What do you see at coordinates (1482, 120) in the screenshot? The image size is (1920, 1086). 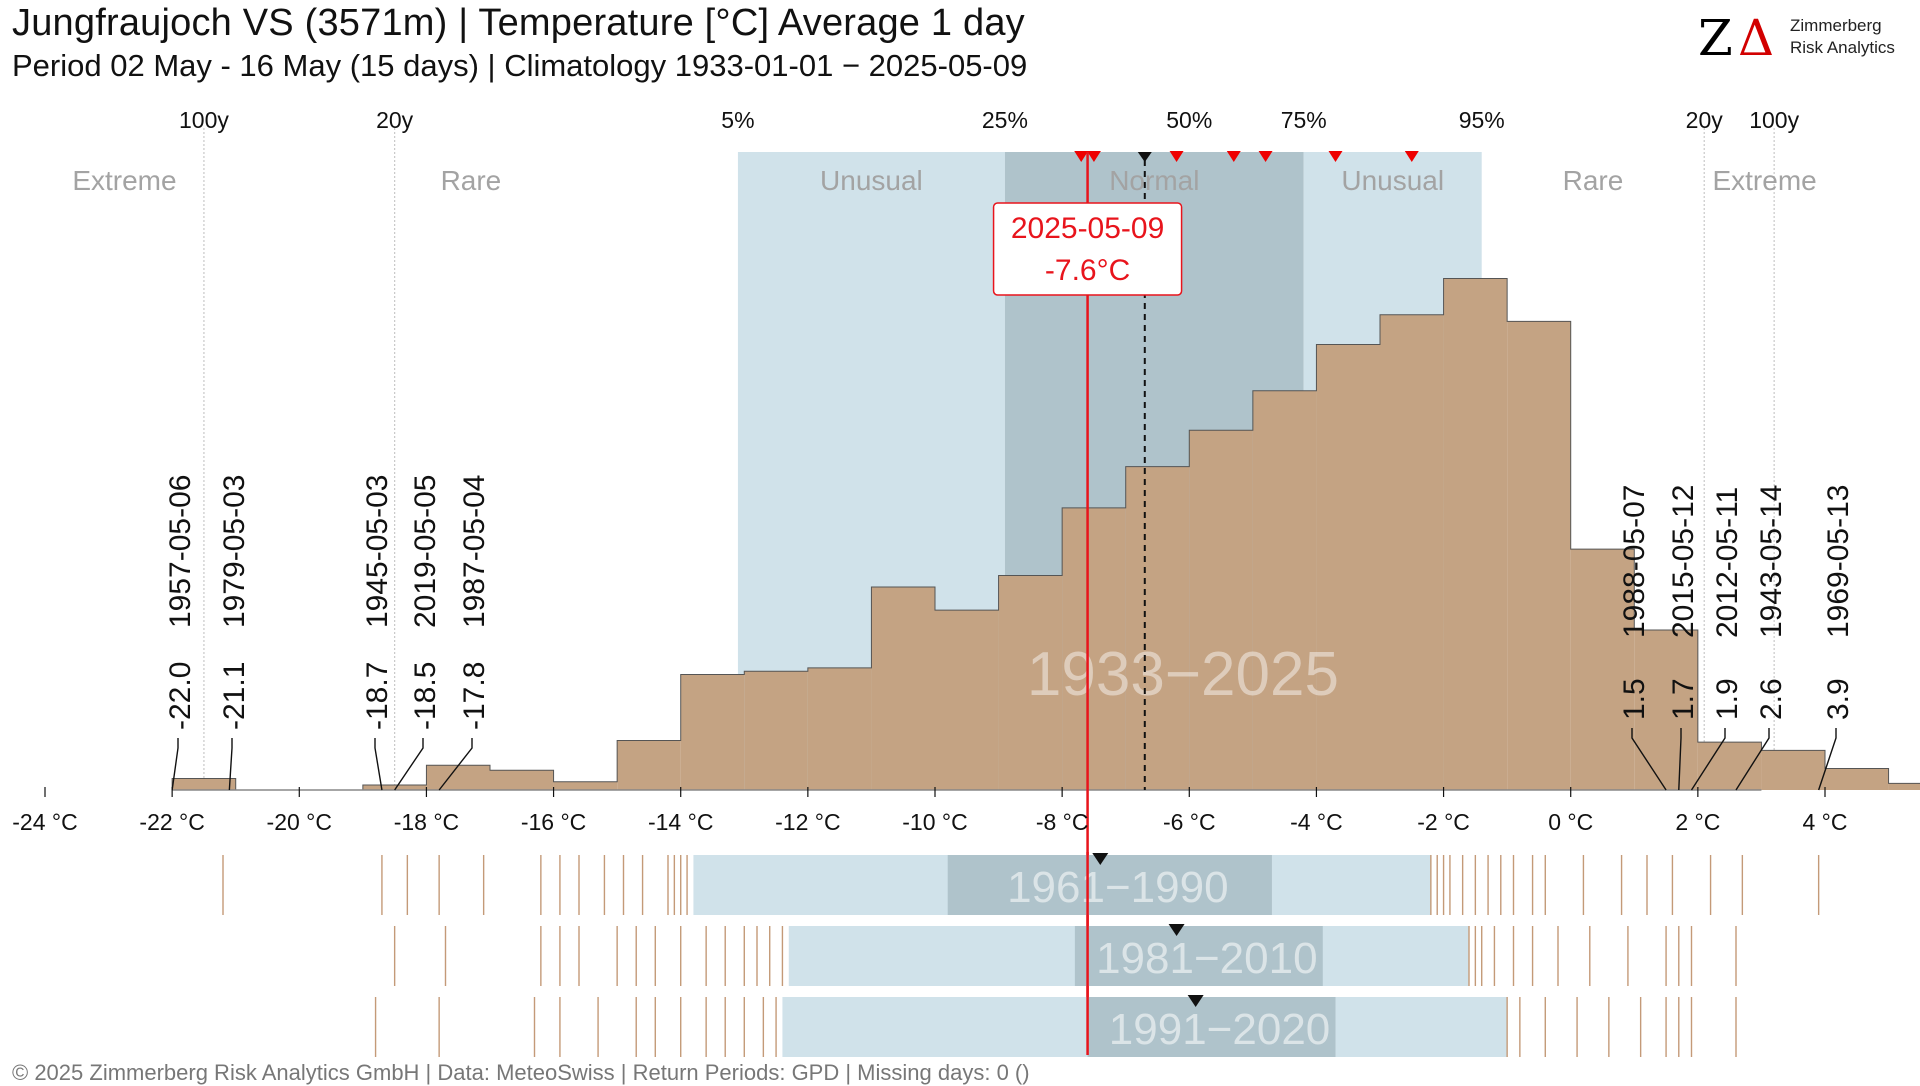 I see `percentile-tick-label: 95%` at bounding box center [1482, 120].